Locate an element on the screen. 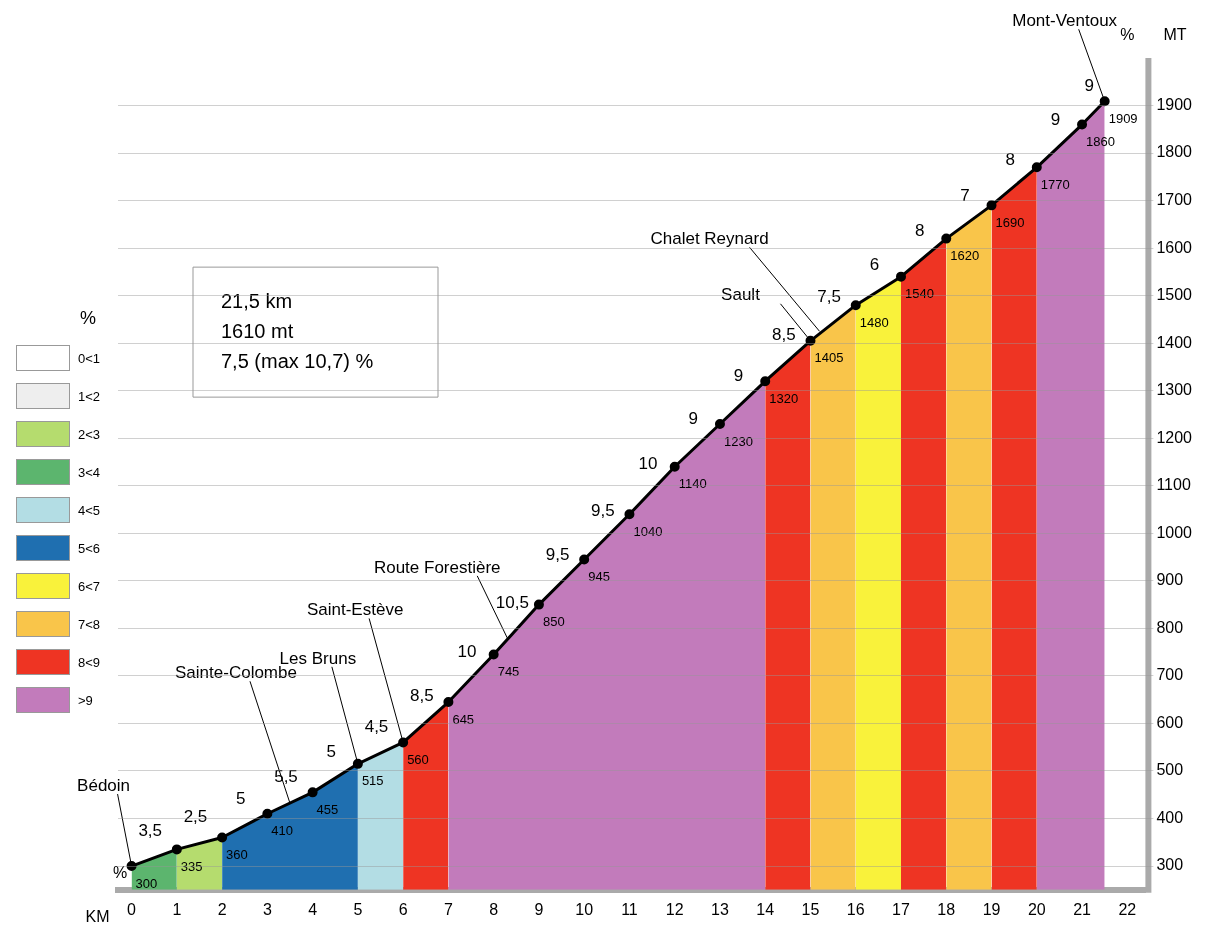 The image size is (1213, 940). data-label: 1540 is located at coordinates (919, 294).